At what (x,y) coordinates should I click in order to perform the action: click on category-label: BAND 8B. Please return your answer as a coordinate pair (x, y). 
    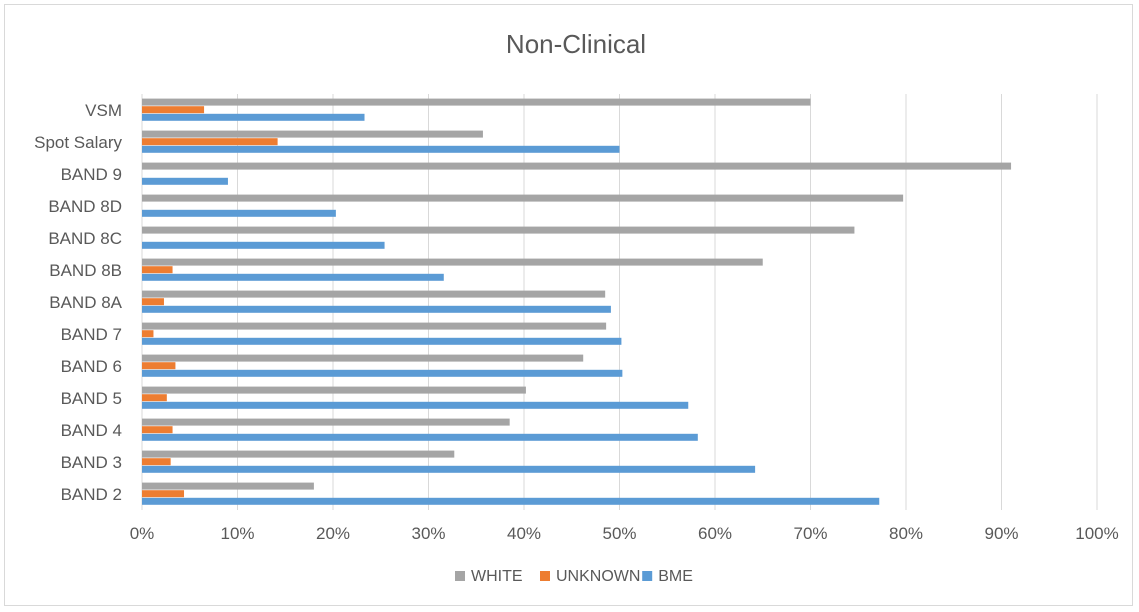
    Looking at the image, I should click on (85, 270).